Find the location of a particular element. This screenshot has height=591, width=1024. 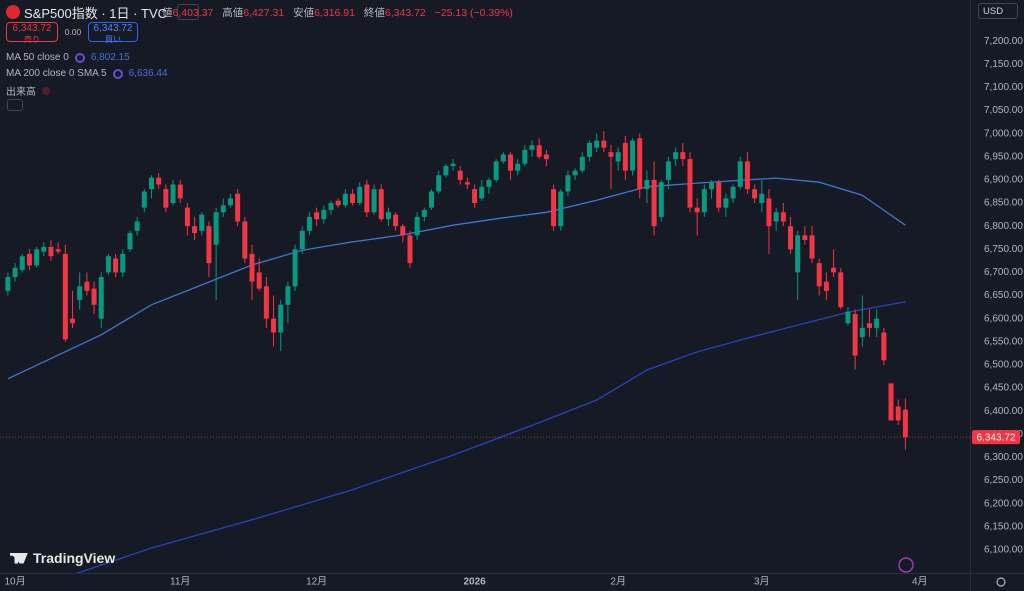

ma-legend: MA 200 close 0 SMA 5 6,636.44 is located at coordinates (87, 73).